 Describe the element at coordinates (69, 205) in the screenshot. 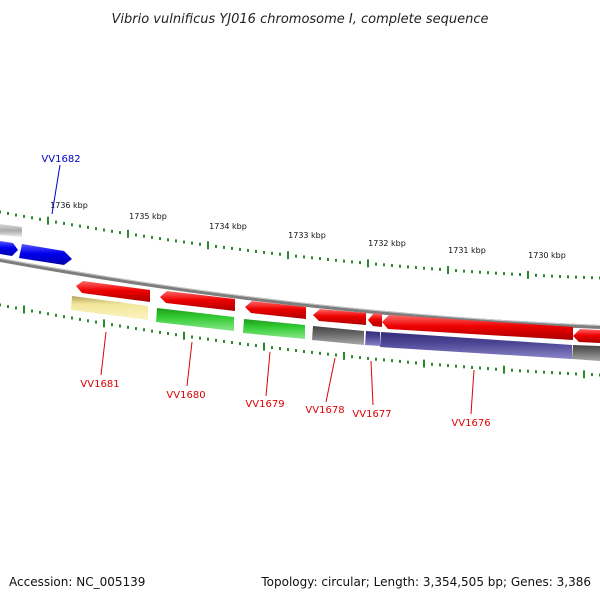

I see `ruler-tick-label: 1736 kbp` at that location.